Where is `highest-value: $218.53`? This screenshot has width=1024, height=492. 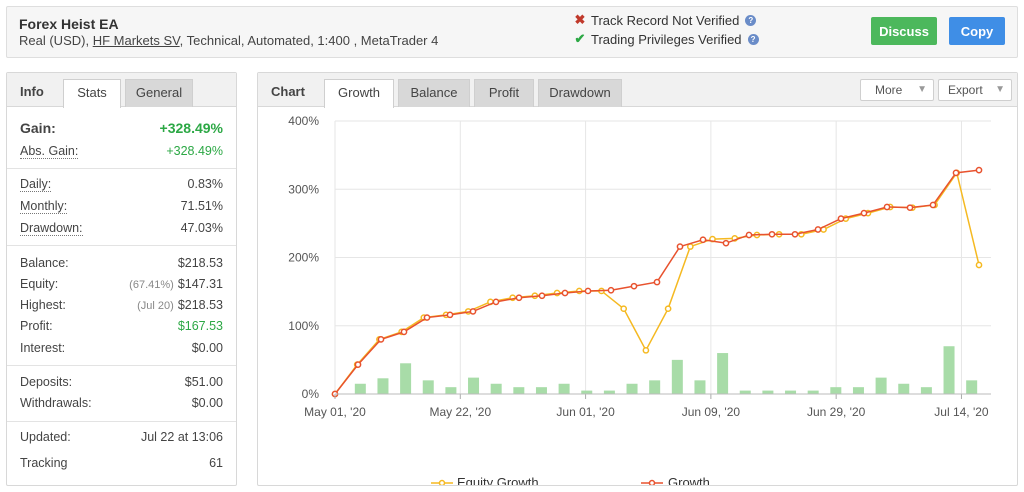
highest-value: $218.53 is located at coordinates (200, 305).